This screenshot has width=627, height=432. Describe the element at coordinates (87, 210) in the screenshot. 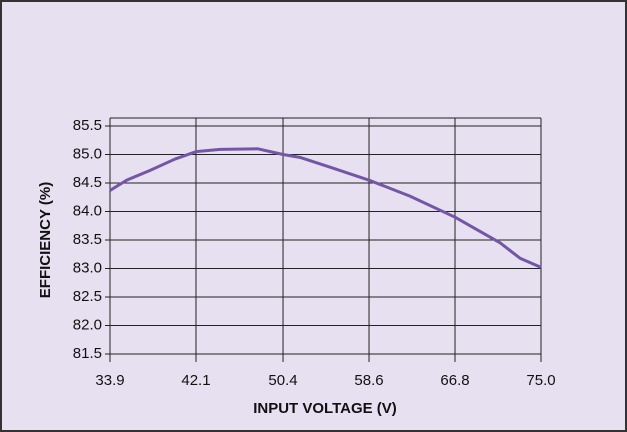

I see `y-tick-label: 84.0` at that location.